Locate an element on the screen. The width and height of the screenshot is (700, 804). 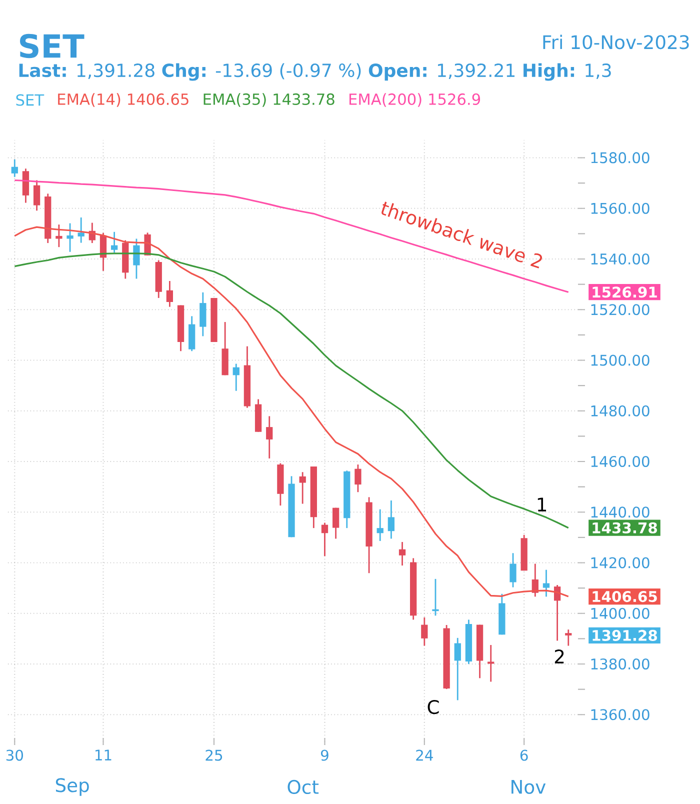
y-tick-label: 1420.00 is located at coordinates (620, 562).